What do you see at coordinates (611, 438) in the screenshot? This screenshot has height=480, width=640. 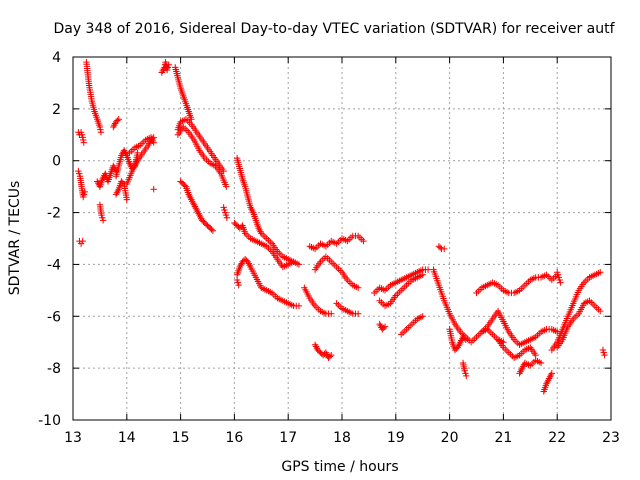 I see `x-tick-label: 23` at bounding box center [611, 438].